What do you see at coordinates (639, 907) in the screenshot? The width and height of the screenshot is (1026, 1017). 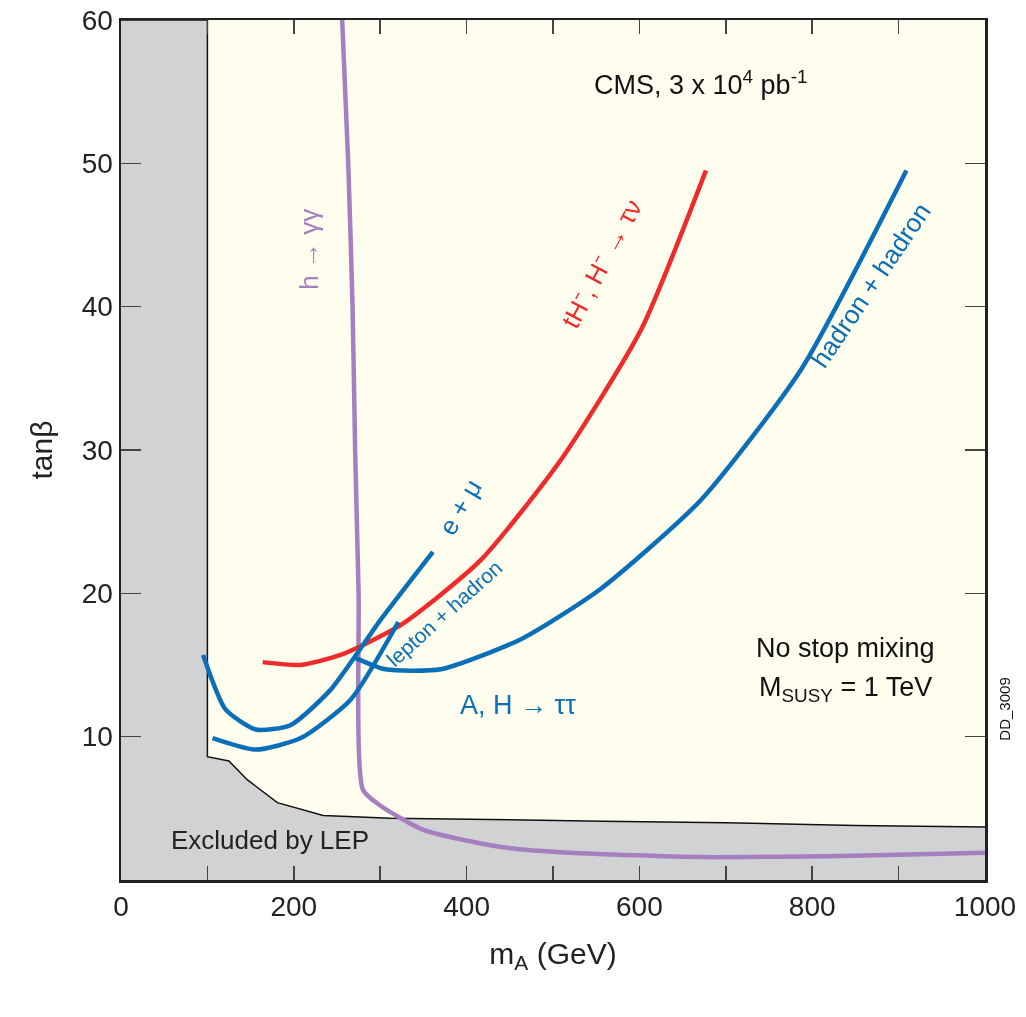 I see `x-tick-label: 600` at bounding box center [639, 907].